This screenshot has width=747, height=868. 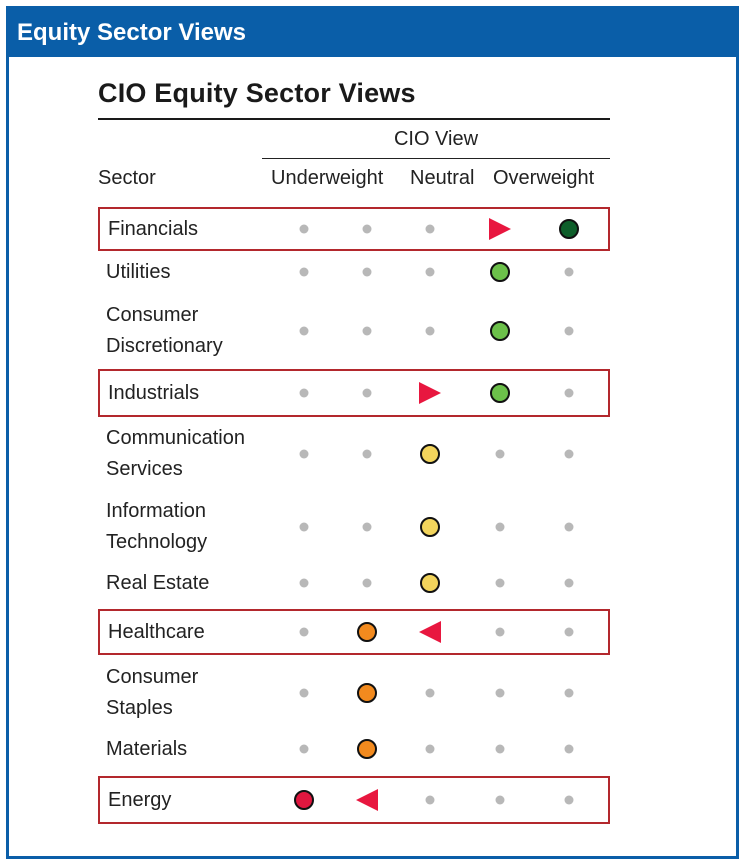 What do you see at coordinates (372, 33) in the screenshot?
I see `panel-banner-title: Equity Sector Views` at bounding box center [372, 33].